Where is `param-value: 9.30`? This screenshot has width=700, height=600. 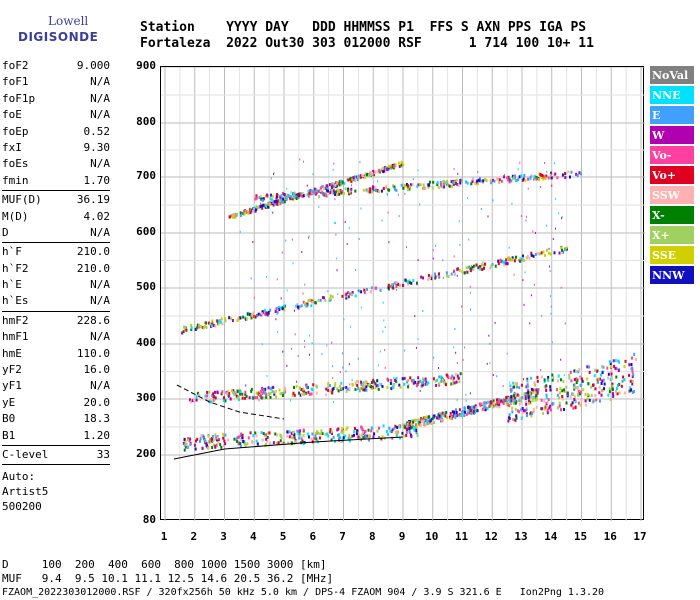
param-value: 9.30 is located at coordinates (97, 147).